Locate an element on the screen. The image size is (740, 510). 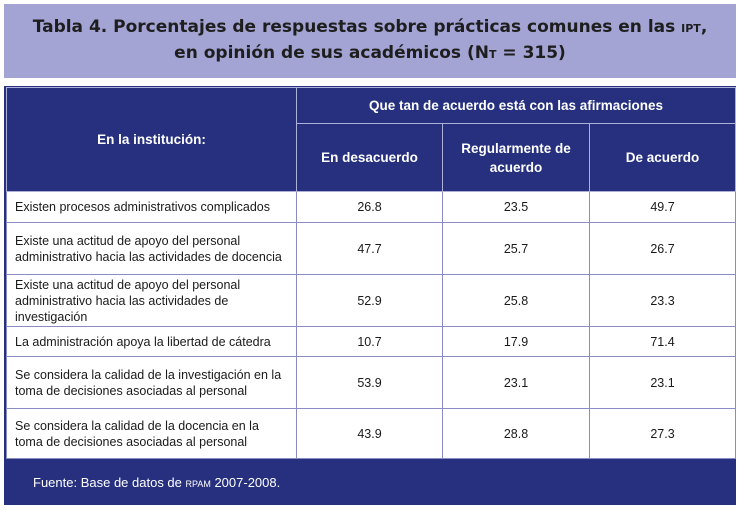
cell-value: 47.7 is located at coordinates (369, 248).